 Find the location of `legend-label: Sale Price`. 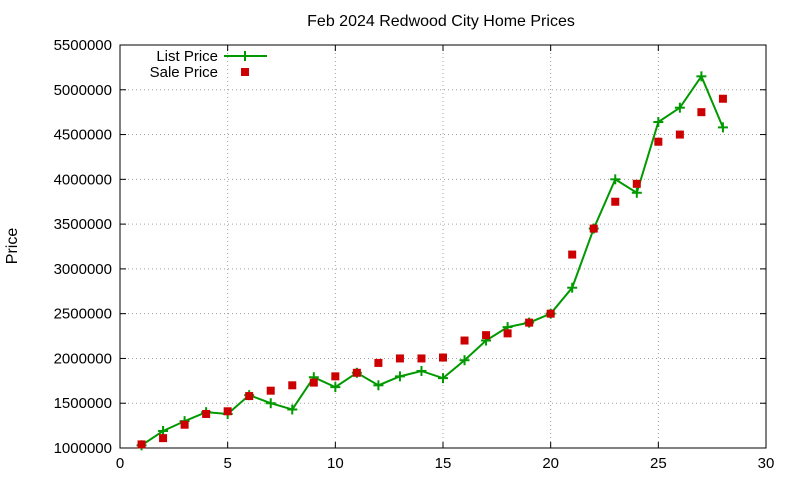

legend-label: Sale Price is located at coordinates (184, 72).